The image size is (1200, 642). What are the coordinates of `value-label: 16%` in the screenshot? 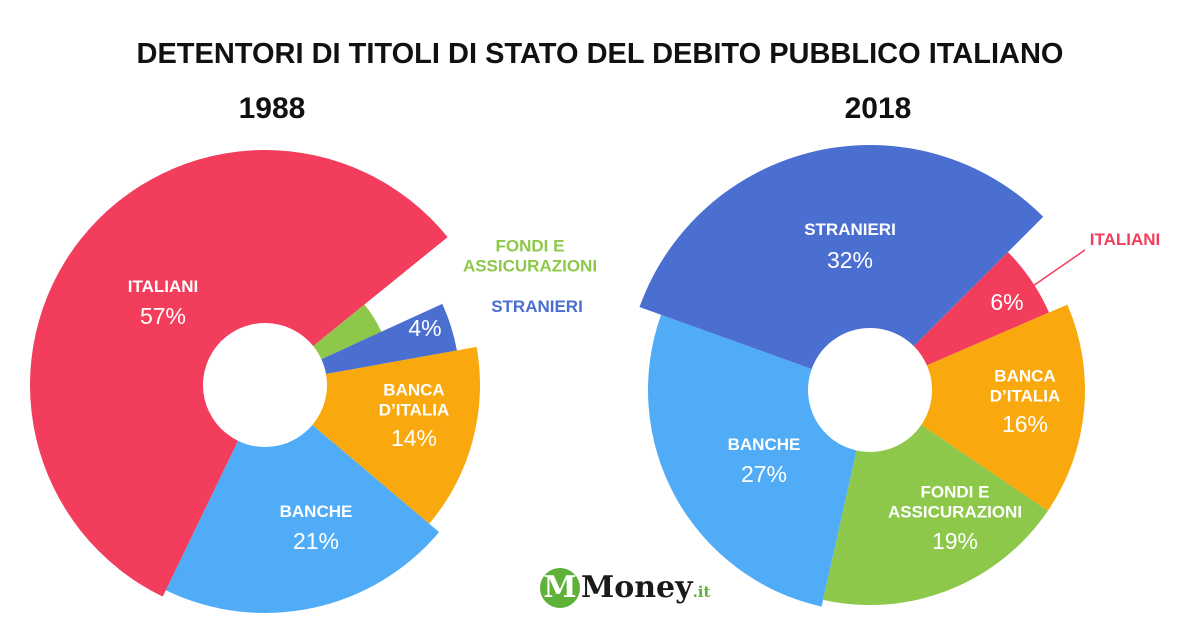 It's located at (1025, 423).